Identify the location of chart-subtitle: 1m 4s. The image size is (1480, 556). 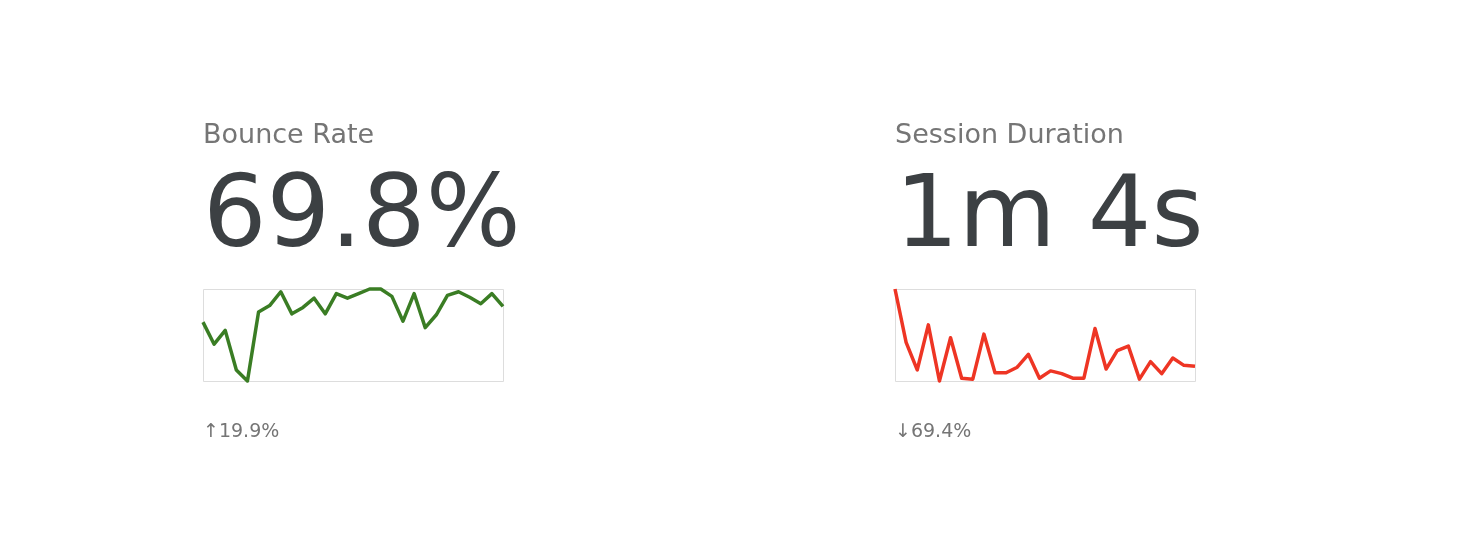
(1049, 212).